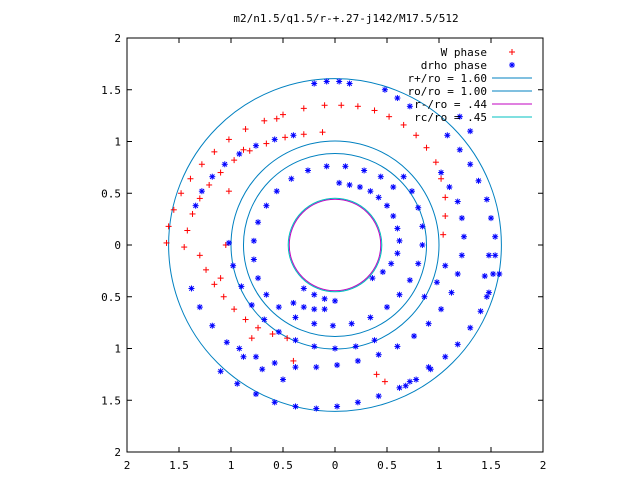 The height and width of the screenshot is (480, 640). What do you see at coordinates (117, 349) in the screenshot?
I see `y-tick-label: 1` at bounding box center [117, 349].